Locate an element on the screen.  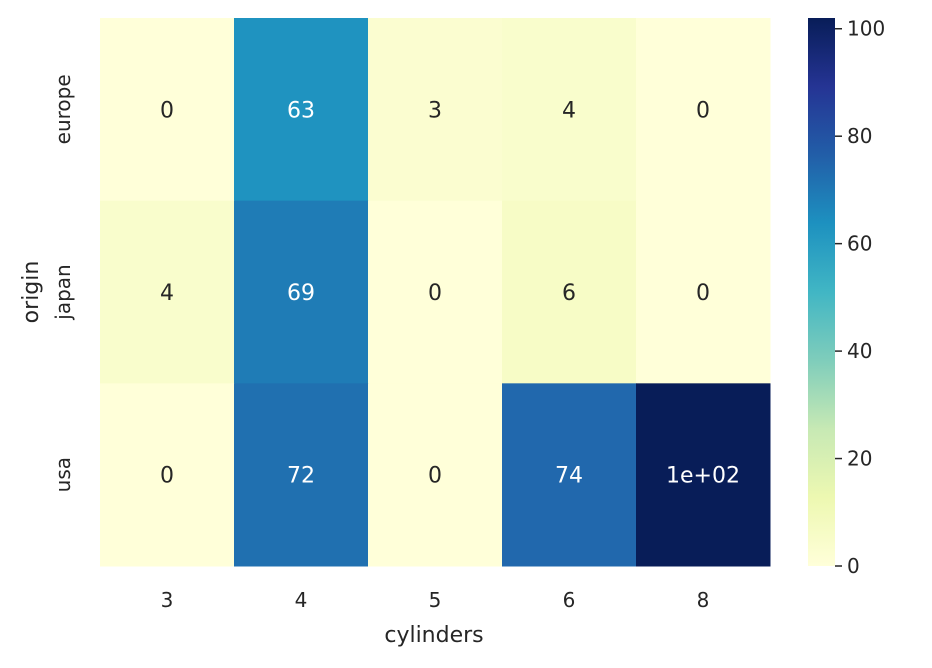
x-tick-label: 5 is located at coordinates (435, 600).